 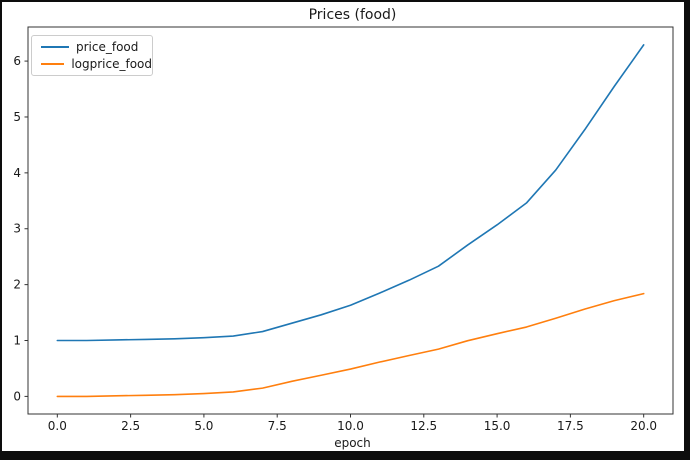 What do you see at coordinates (17, 61) in the screenshot?
I see `y-tick-label: 6` at bounding box center [17, 61].